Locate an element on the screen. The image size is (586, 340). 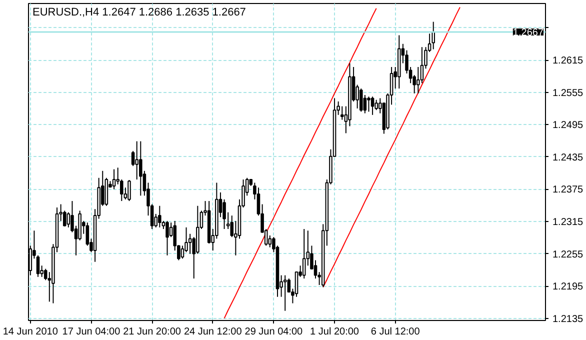
y-tick-label: 1.2195 is located at coordinates (568, 287).